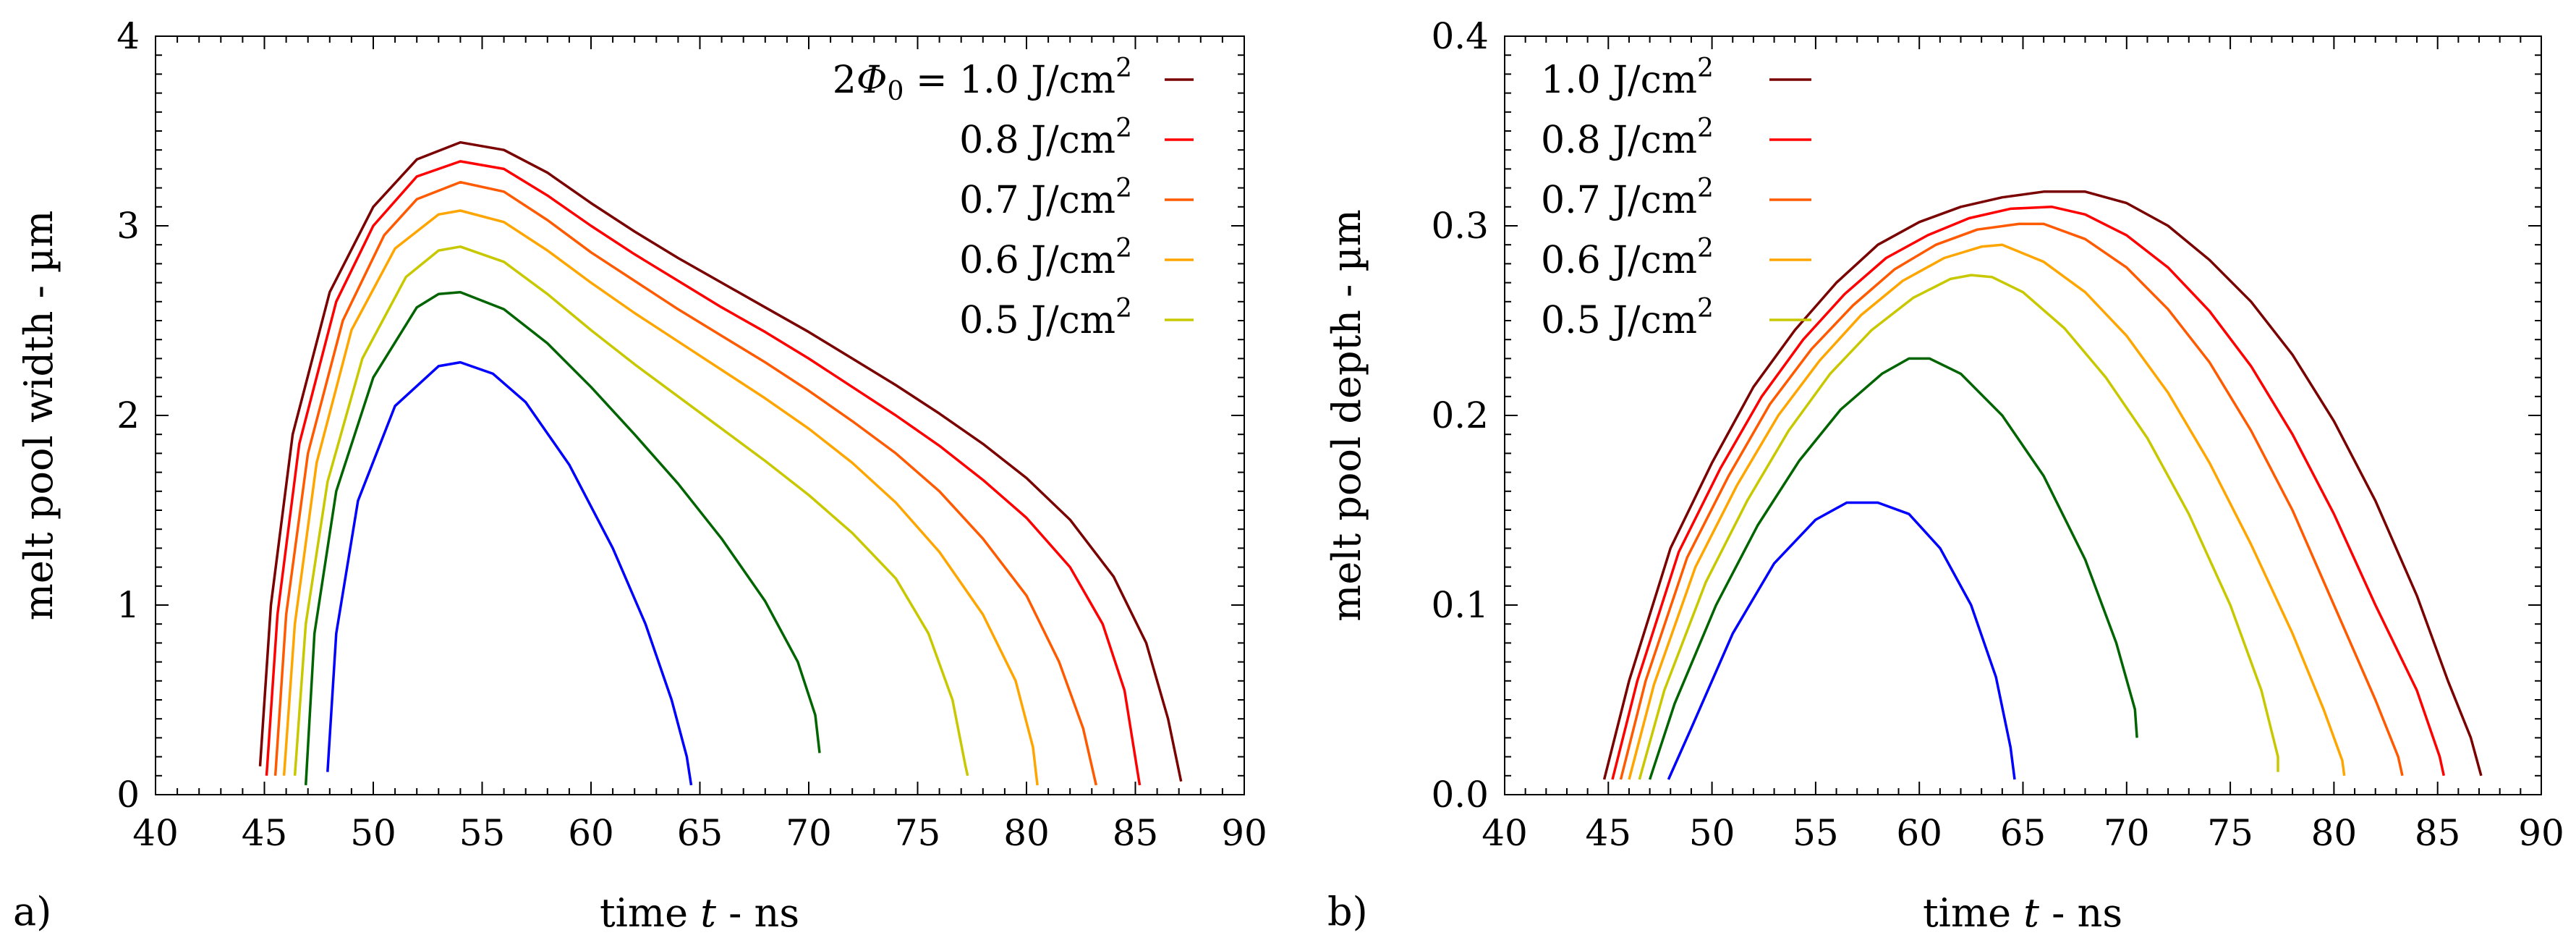 The width and height of the screenshot is (2576, 951). What do you see at coordinates (128, 36) in the screenshot?
I see `y-tick-label: 4` at bounding box center [128, 36].